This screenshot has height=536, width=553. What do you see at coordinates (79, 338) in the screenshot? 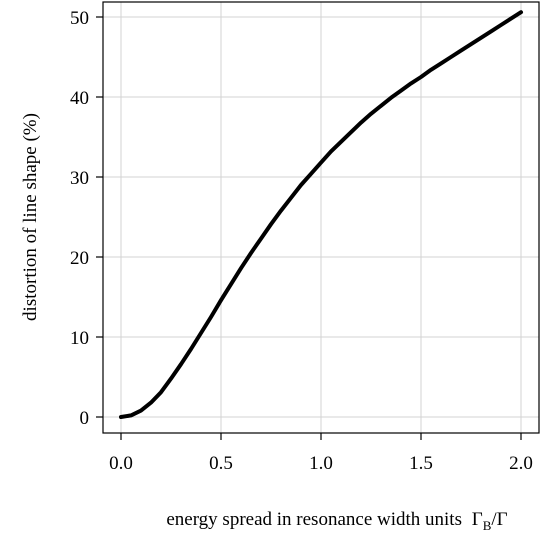
I see `y-tick-label: 10` at bounding box center [79, 338].